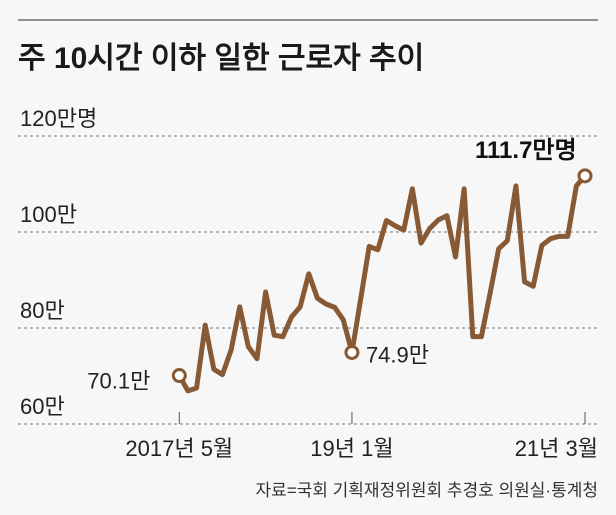  I want to click on annotation-label: 70.1만, so click(118, 381).